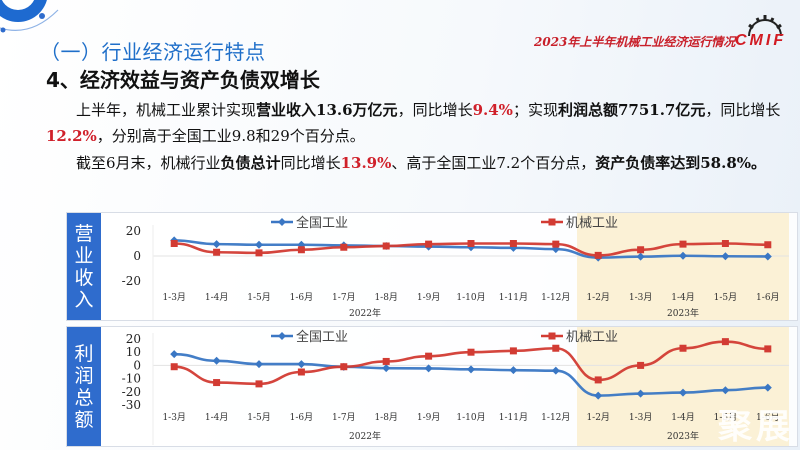 The width and height of the screenshot is (800, 450). Describe the element at coordinates (250, 163) in the screenshot. I see `text-run: 负债总计` at that location.